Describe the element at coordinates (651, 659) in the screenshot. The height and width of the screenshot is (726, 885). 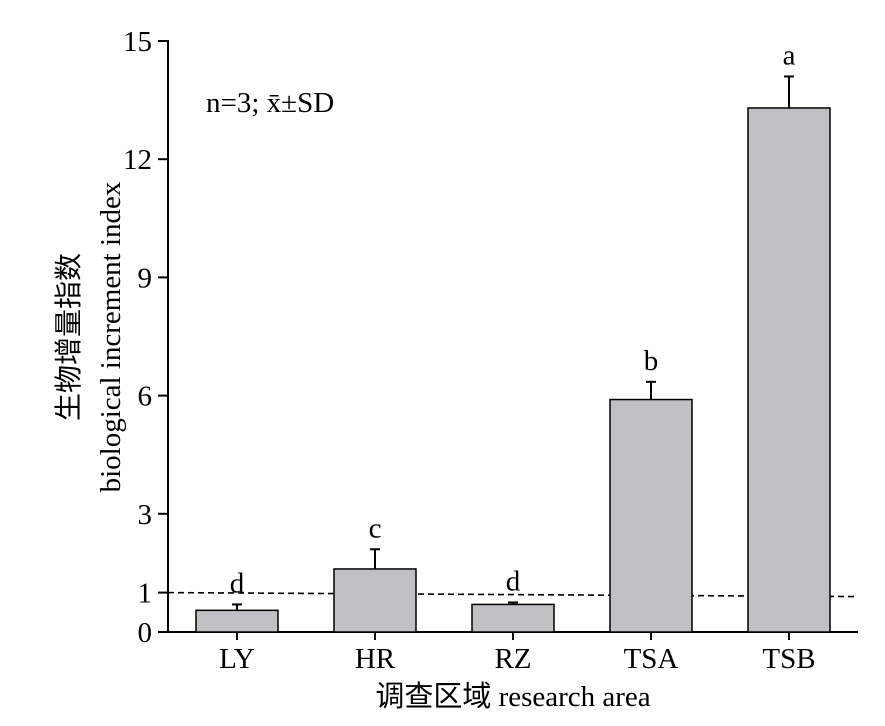
I see `x-tick-label: TSA` at that location.